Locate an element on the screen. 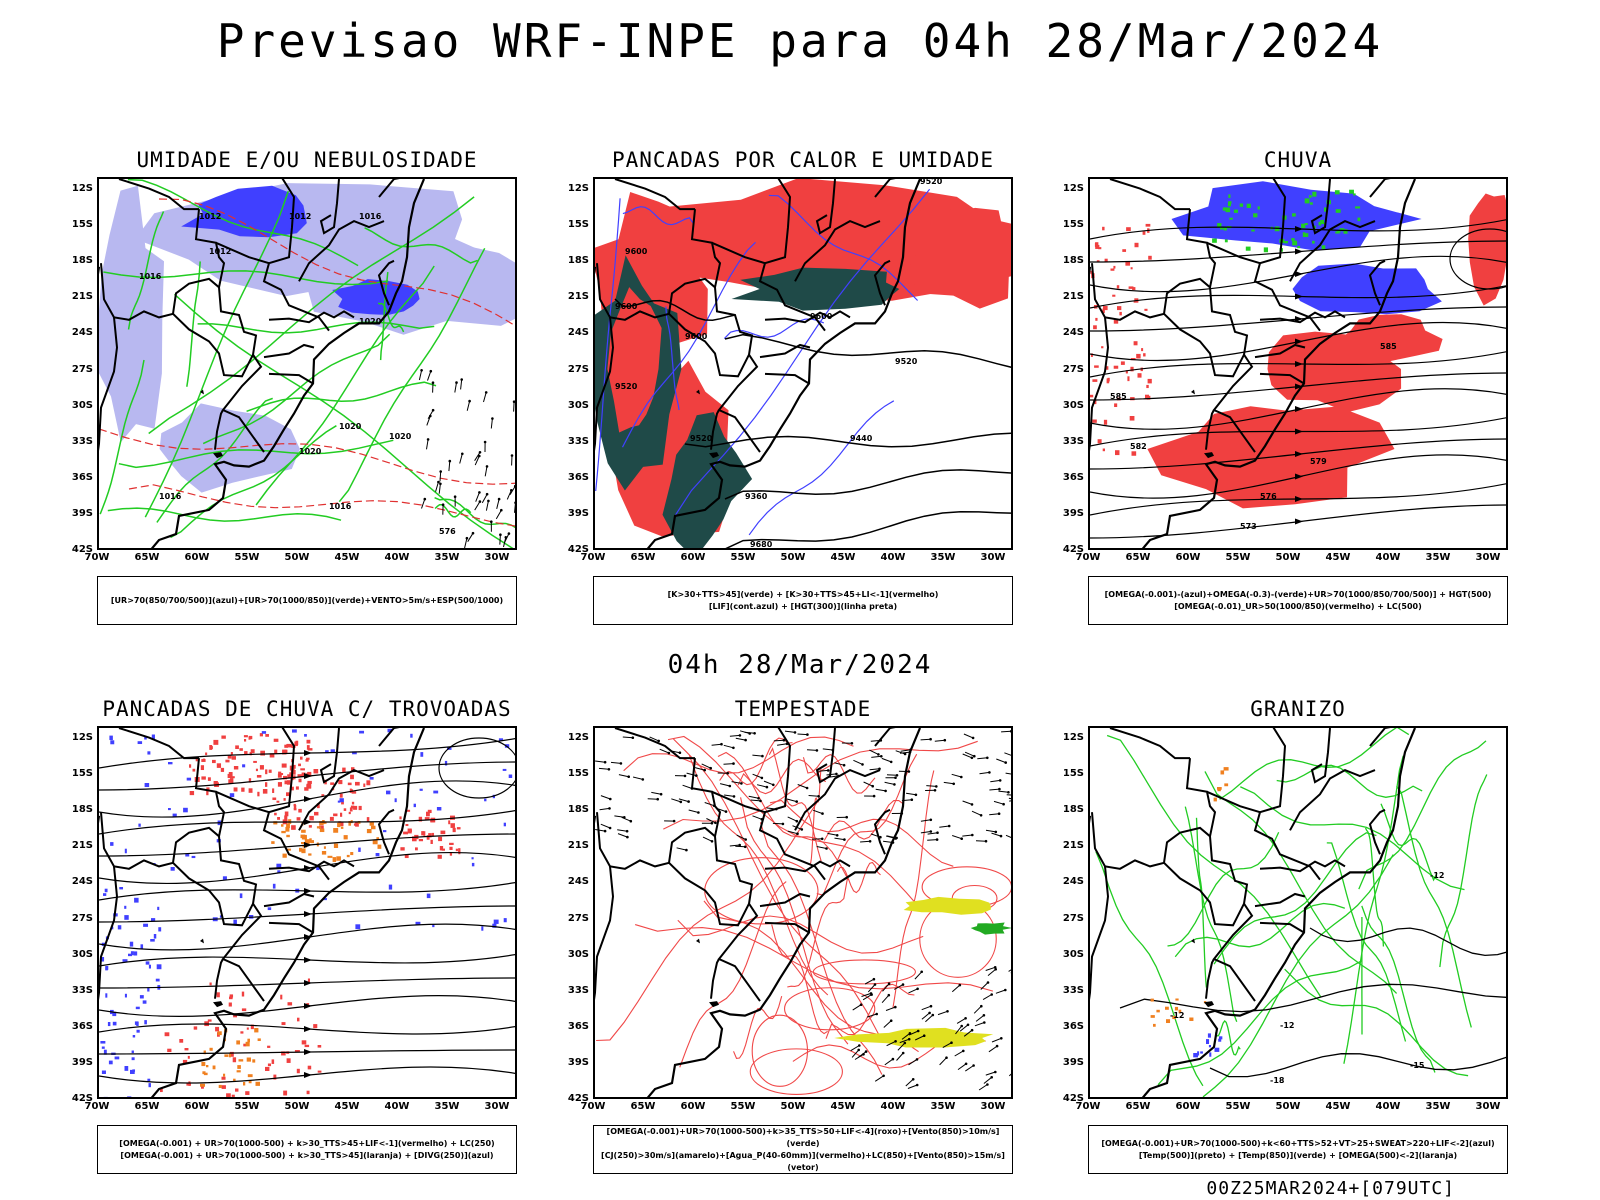 The width and height of the screenshot is (1600, 1200). lat-label: 27S is located at coordinates (82, 918).